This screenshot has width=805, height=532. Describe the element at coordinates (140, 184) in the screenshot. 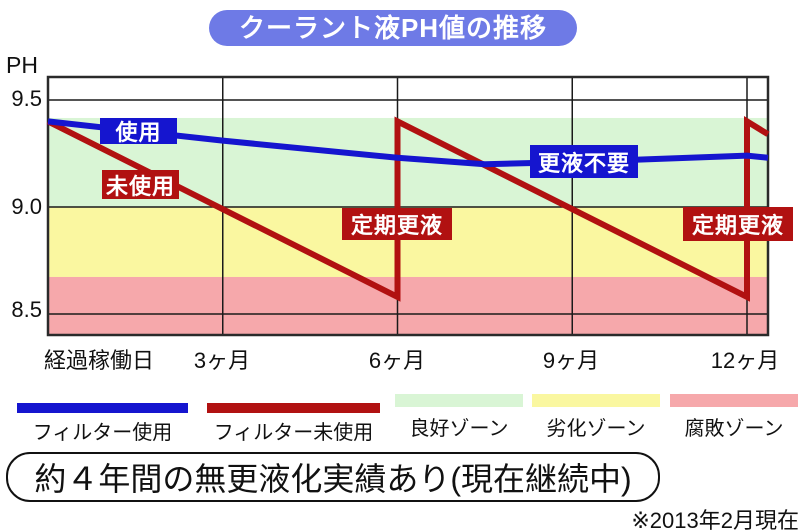

I see `annotation-1-red: 未使用` at that location.